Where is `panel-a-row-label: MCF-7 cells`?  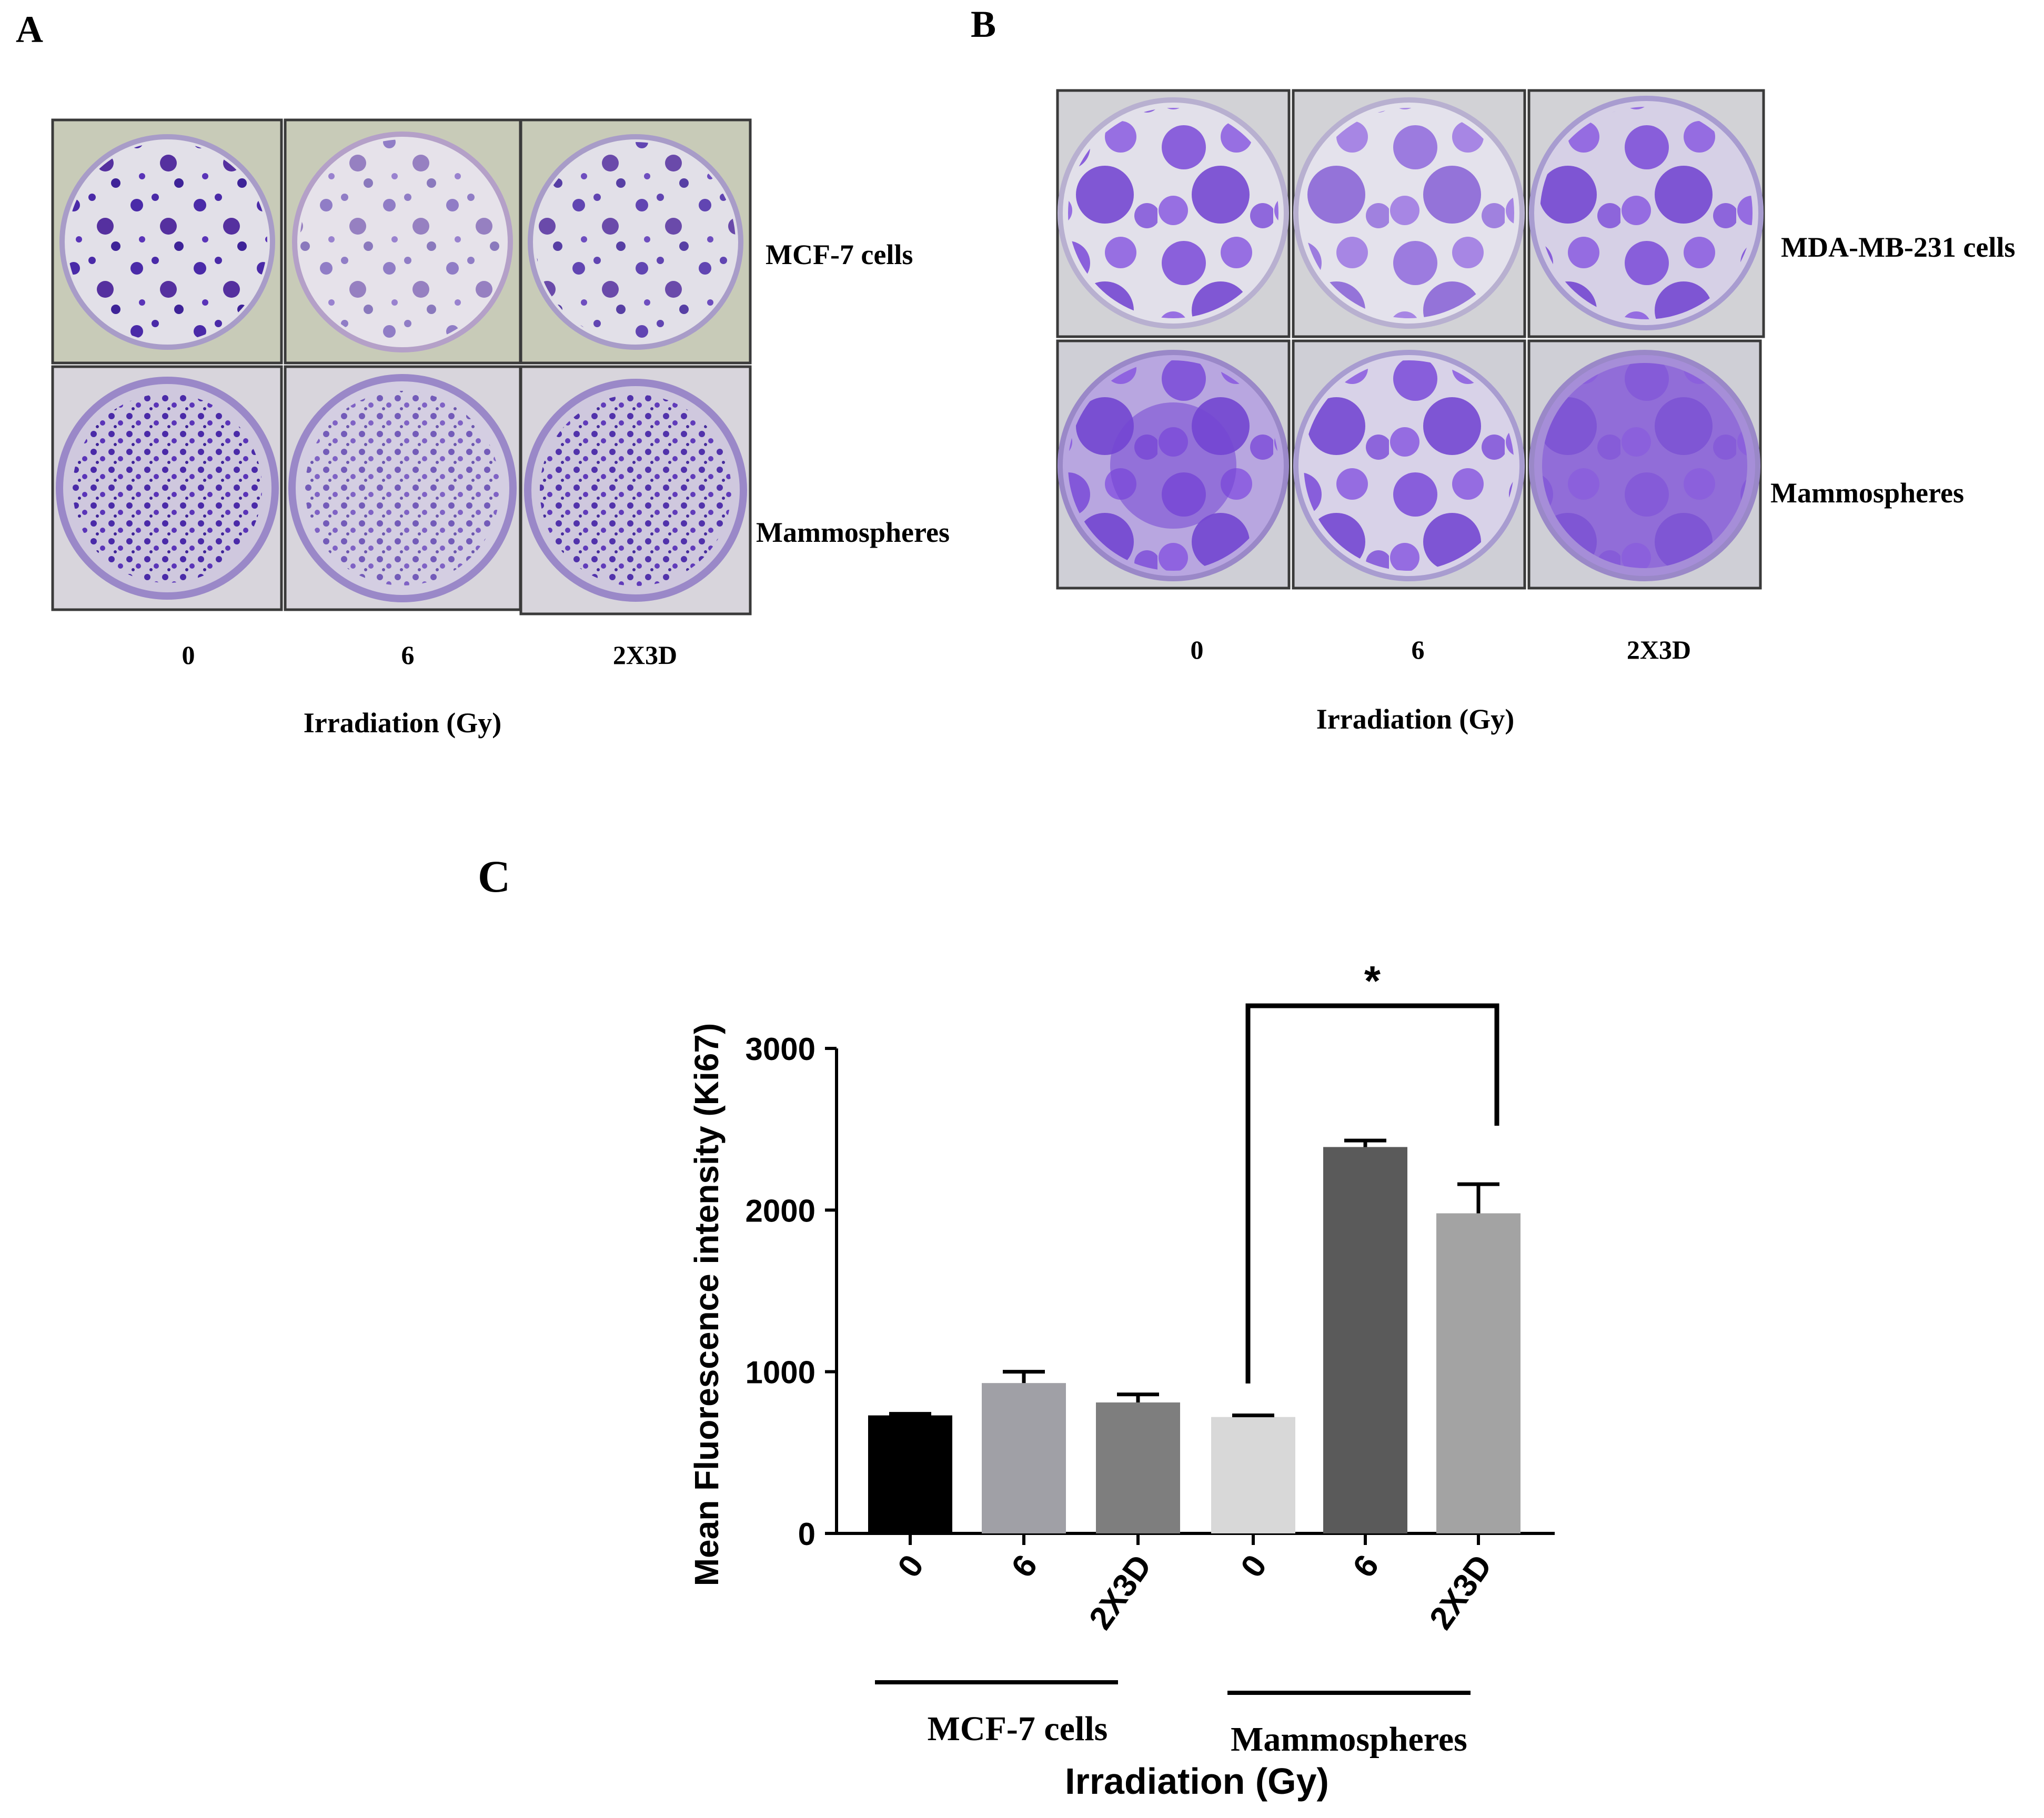 panel-a-row-label: MCF-7 cells is located at coordinates (839, 254).